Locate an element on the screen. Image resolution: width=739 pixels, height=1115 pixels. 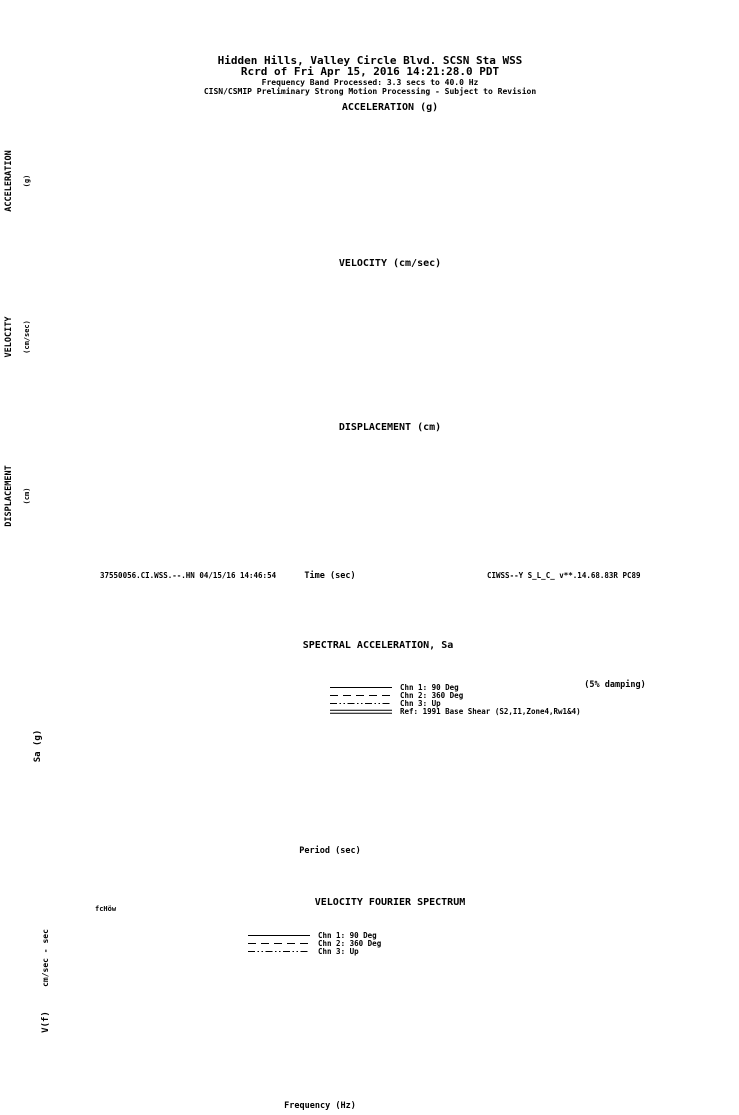
displacement-section-title: DISPLACEMENT (cm) is located at coordinates (390, 427).